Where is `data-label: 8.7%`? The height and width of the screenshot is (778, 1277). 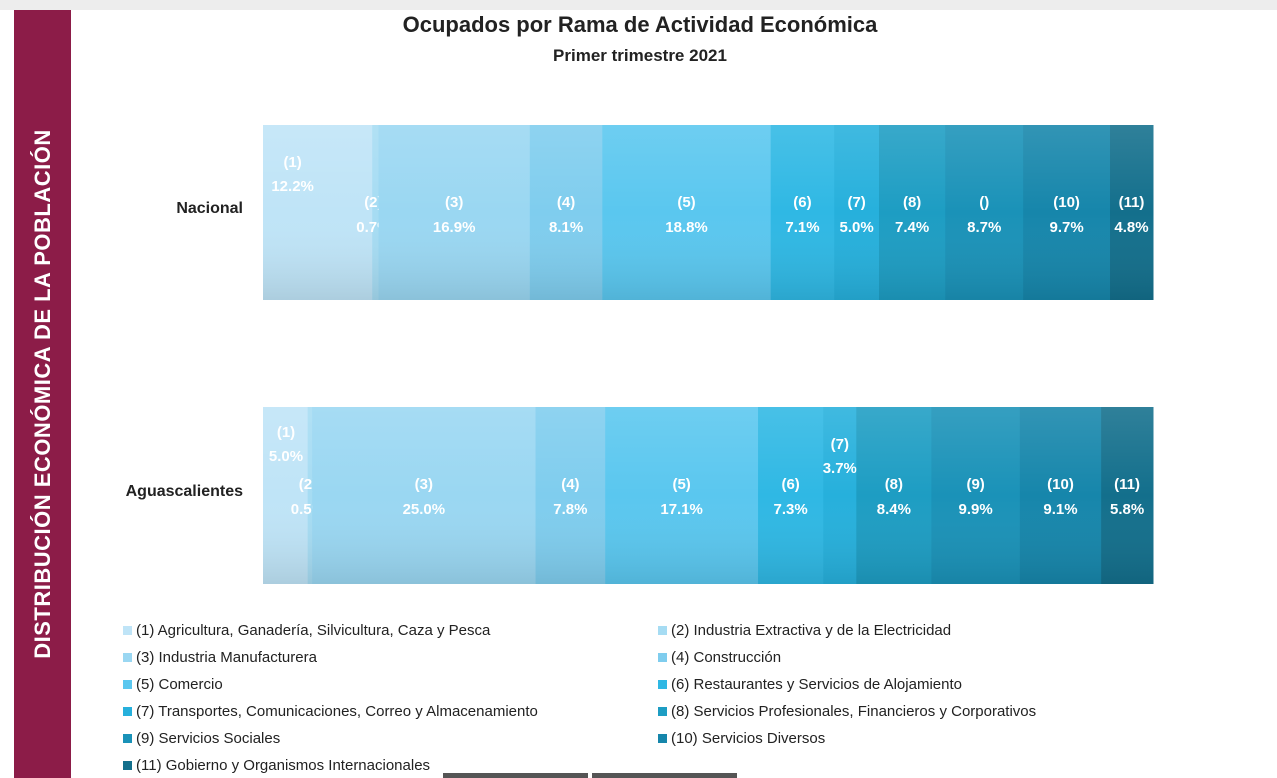
data-label: 8.7% is located at coordinates (984, 227).